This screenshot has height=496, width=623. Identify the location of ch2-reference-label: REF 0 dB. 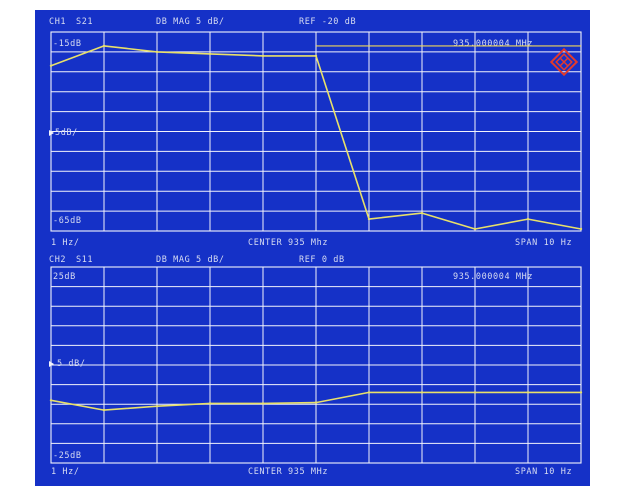
(322, 260).